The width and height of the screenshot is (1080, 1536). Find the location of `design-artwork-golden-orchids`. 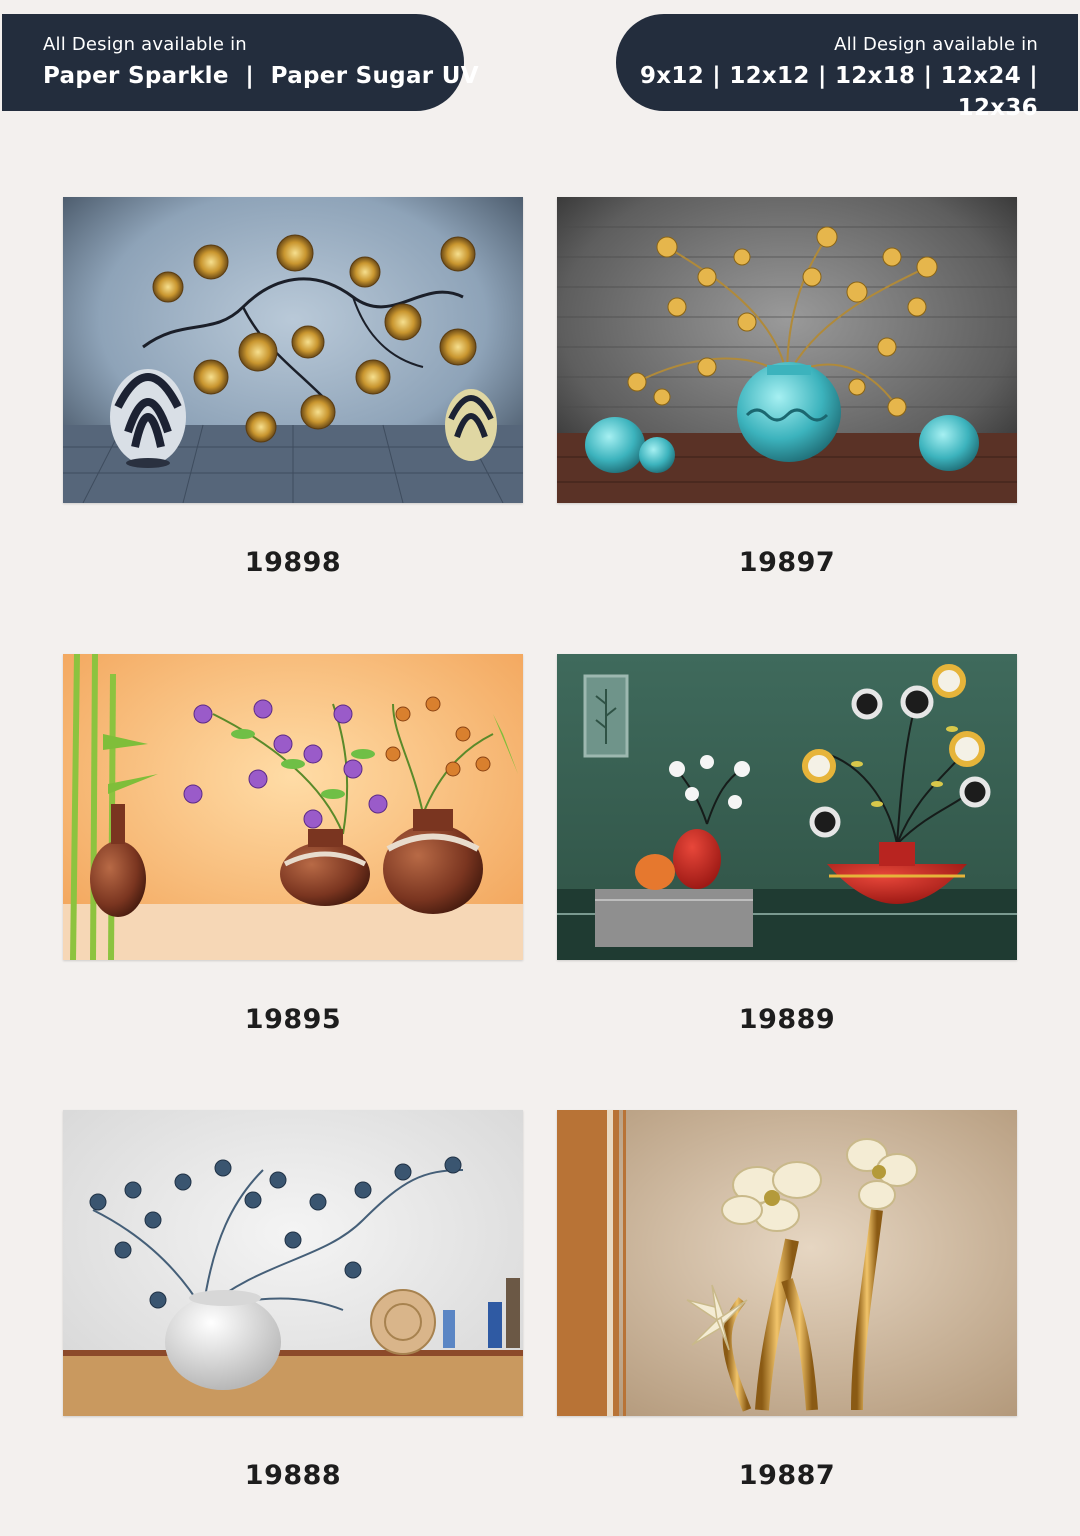

design-artwork-golden-orchids is located at coordinates (787, 1263).